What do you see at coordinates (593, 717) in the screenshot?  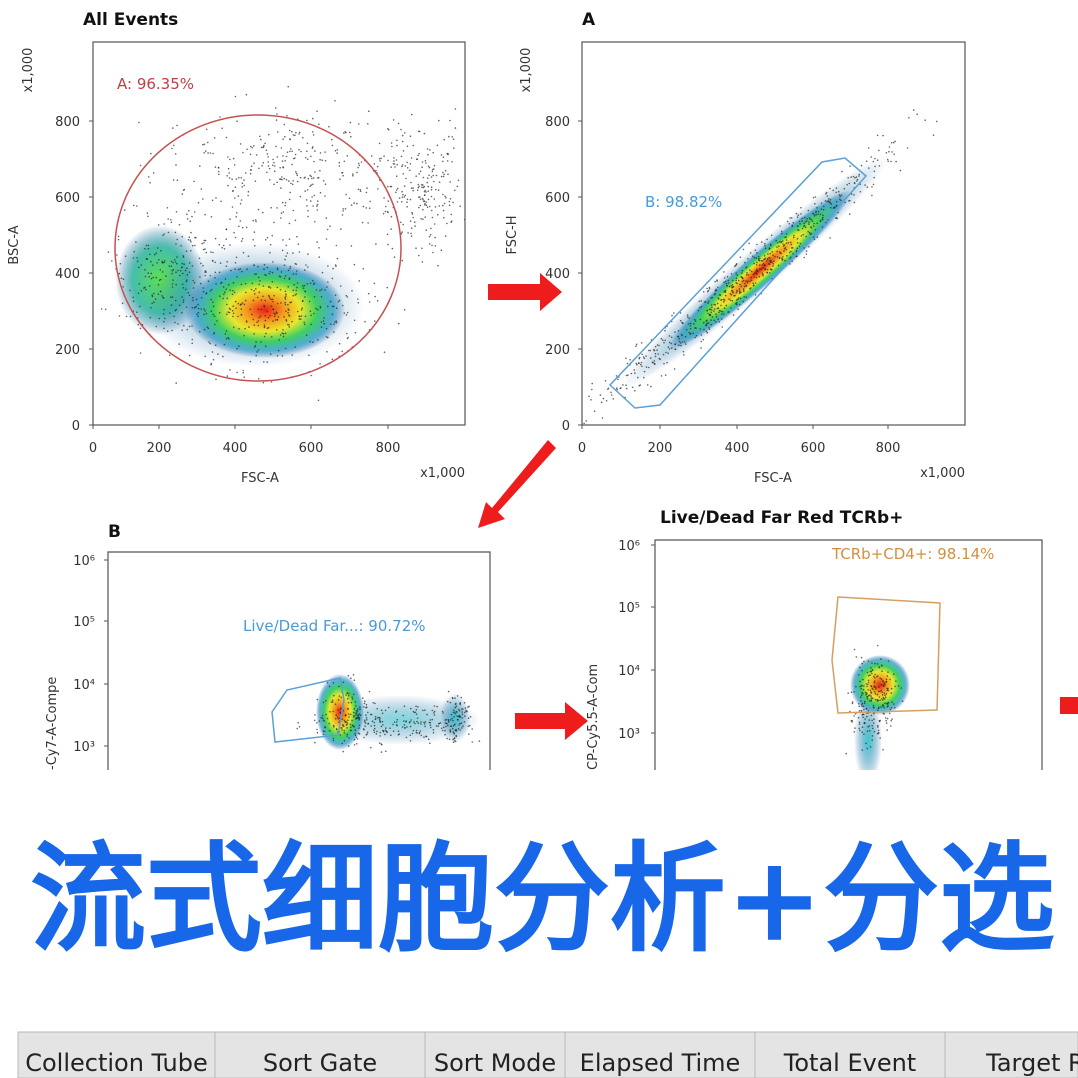 I see `y-axis-label: CP-Cy5.5-A-Com` at bounding box center [593, 717].